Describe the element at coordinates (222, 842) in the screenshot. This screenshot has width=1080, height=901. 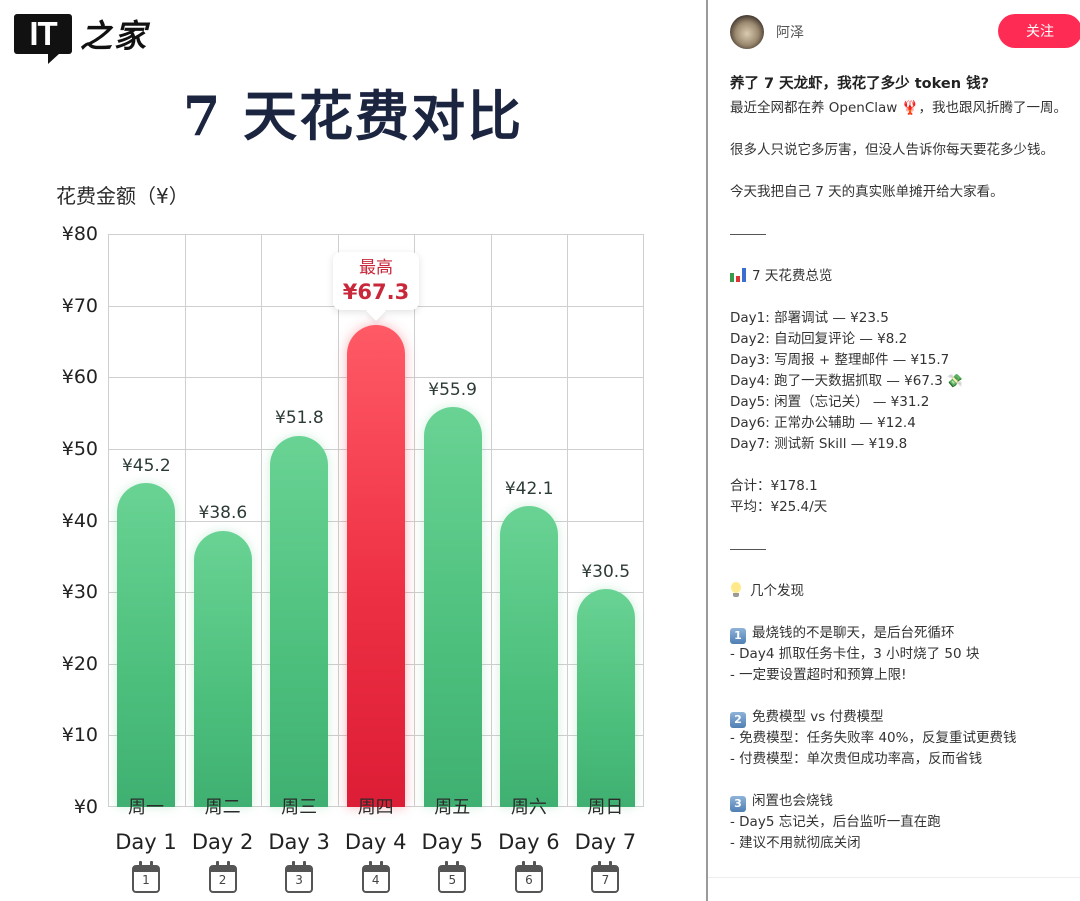
I see `day-label: Day 2` at that location.